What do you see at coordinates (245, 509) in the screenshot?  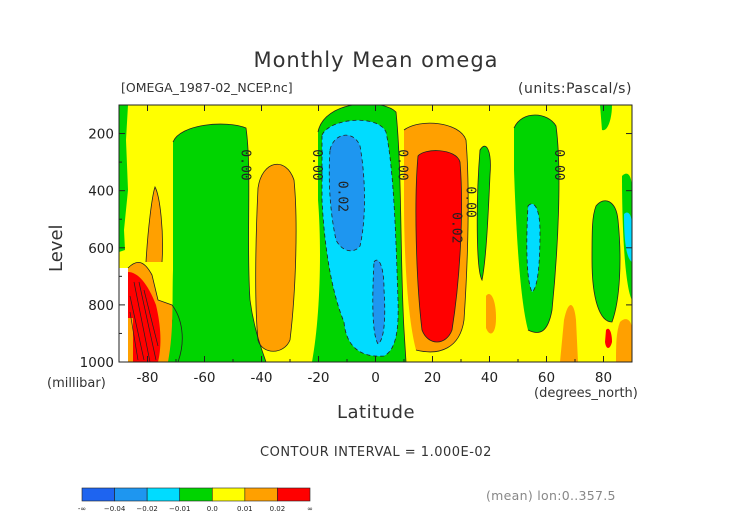 I see `colorbar-tick-label: 0.01` at bounding box center [245, 509].